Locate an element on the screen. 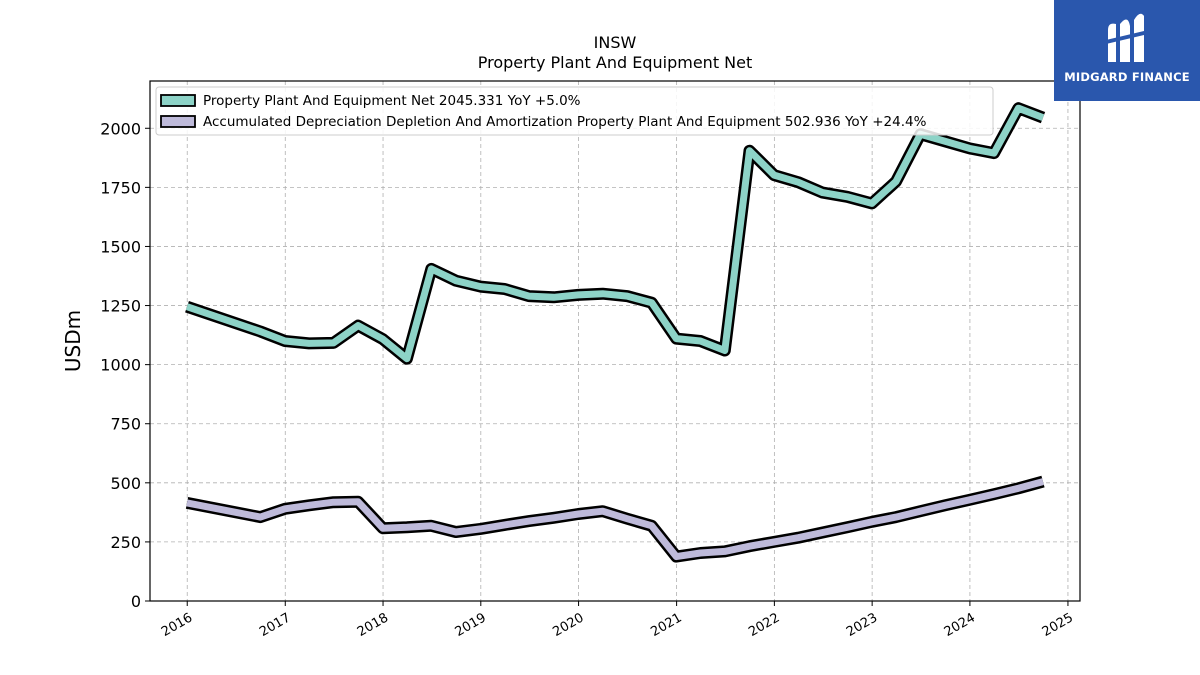  x-tick-label: 2019 is located at coordinates (471, 625).